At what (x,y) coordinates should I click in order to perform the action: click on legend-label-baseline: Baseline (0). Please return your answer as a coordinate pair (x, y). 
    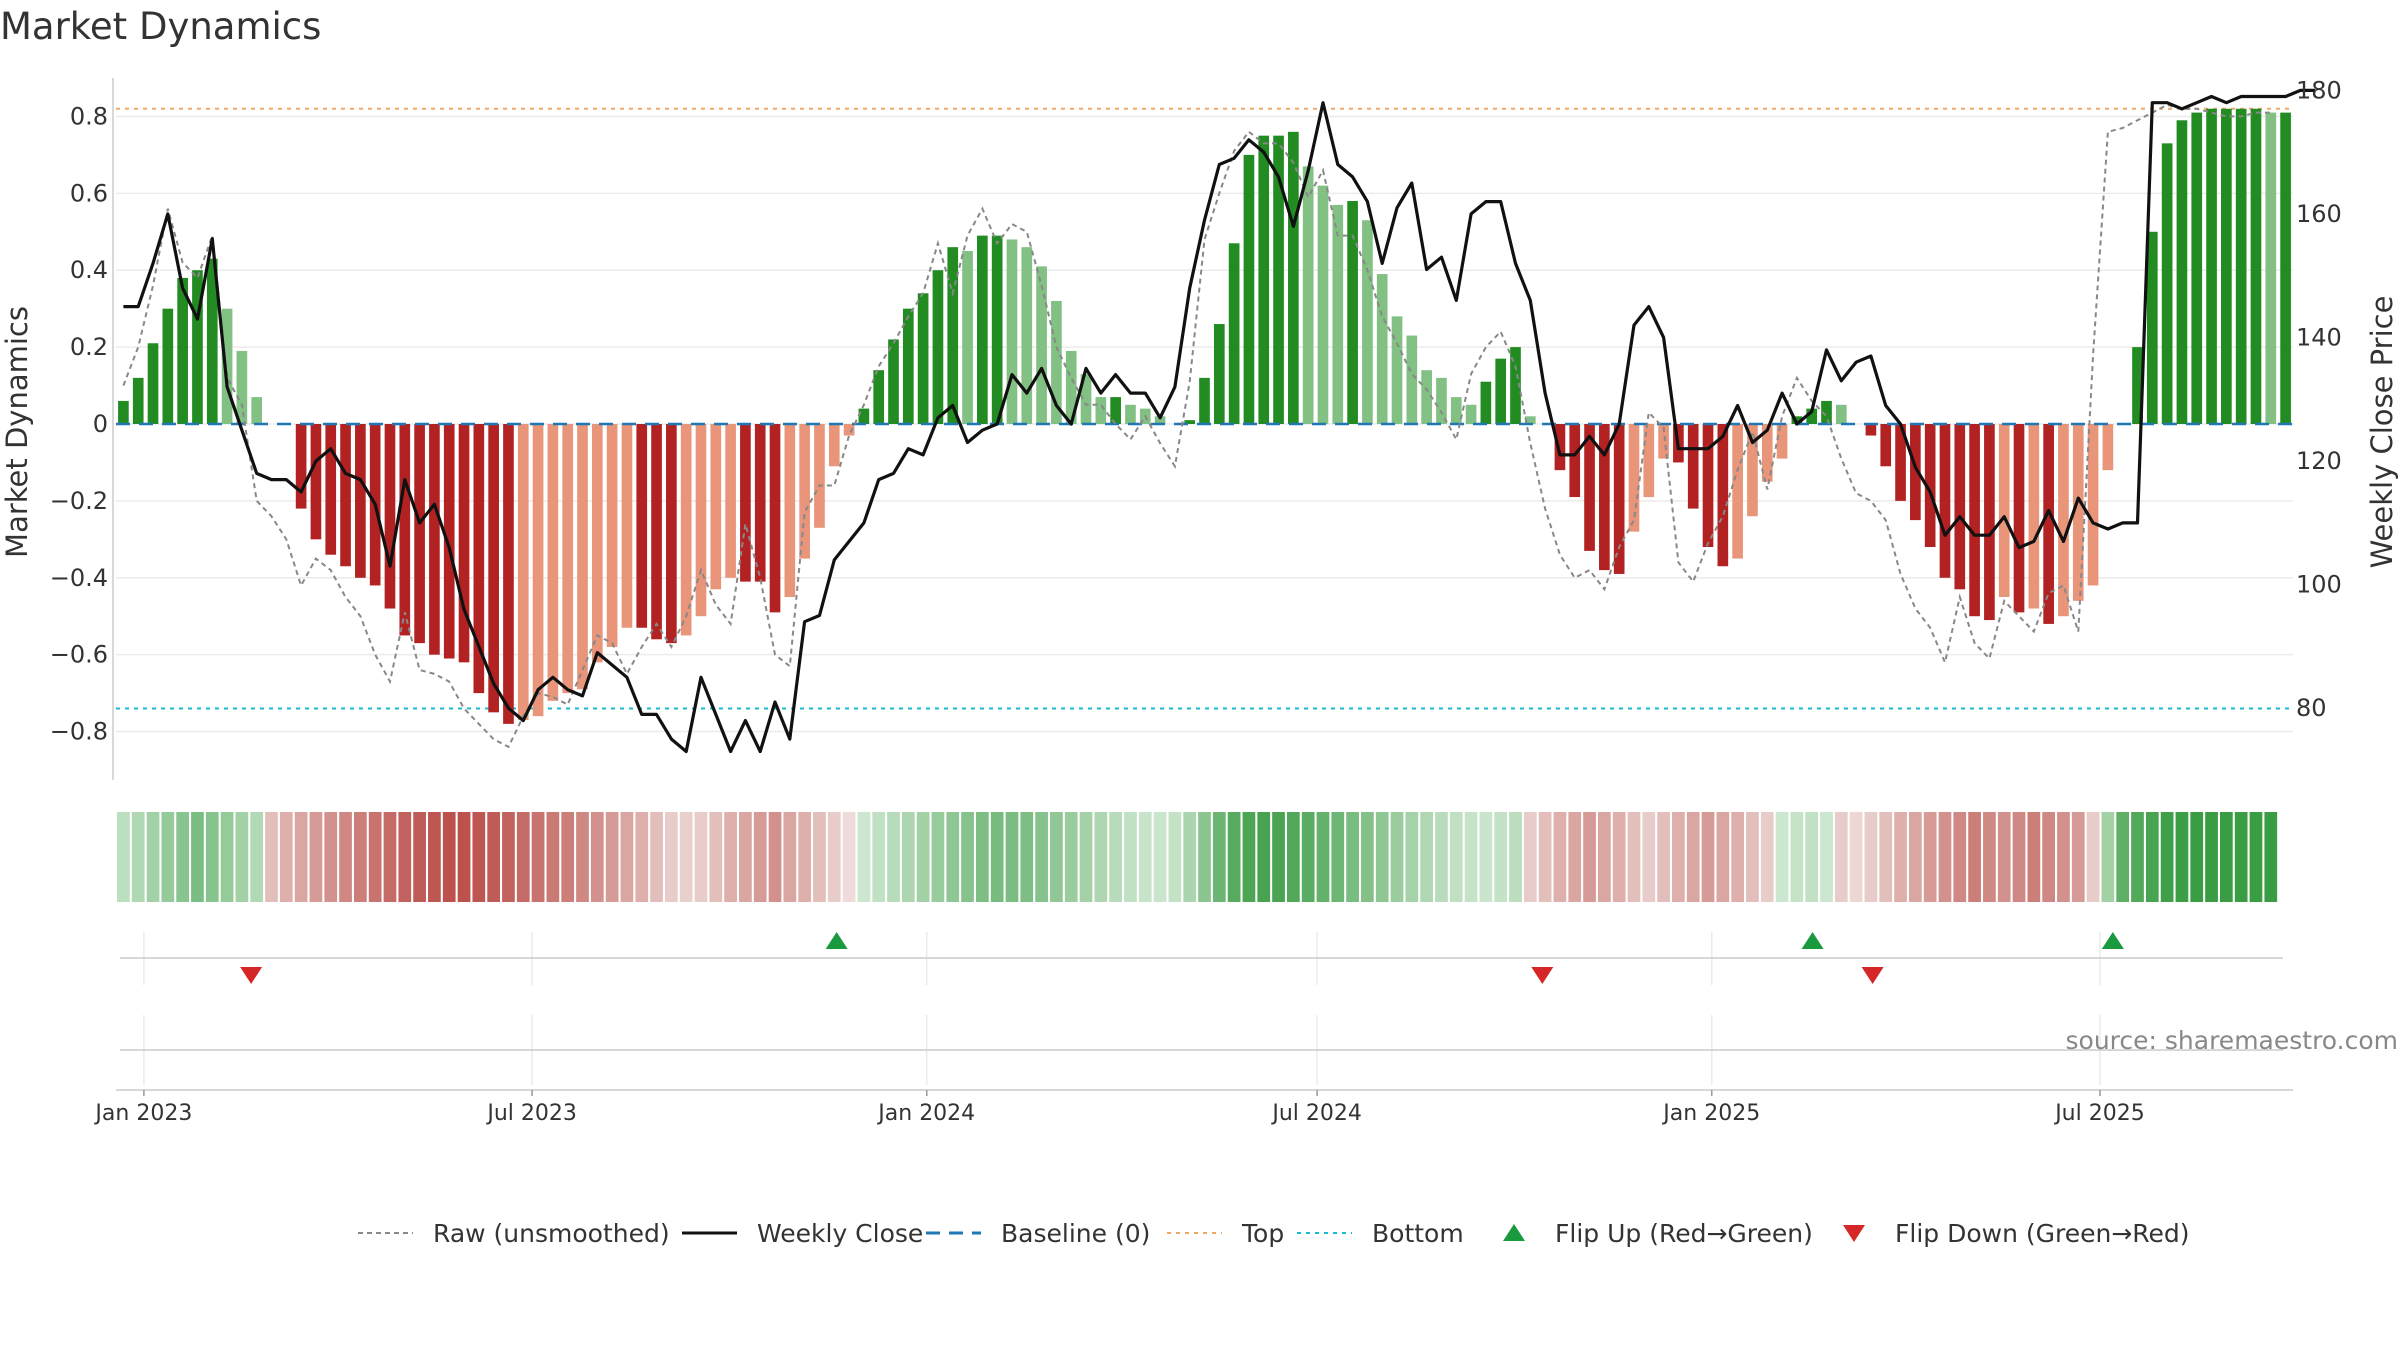
    Looking at the image, I should click on (1075, 1233).